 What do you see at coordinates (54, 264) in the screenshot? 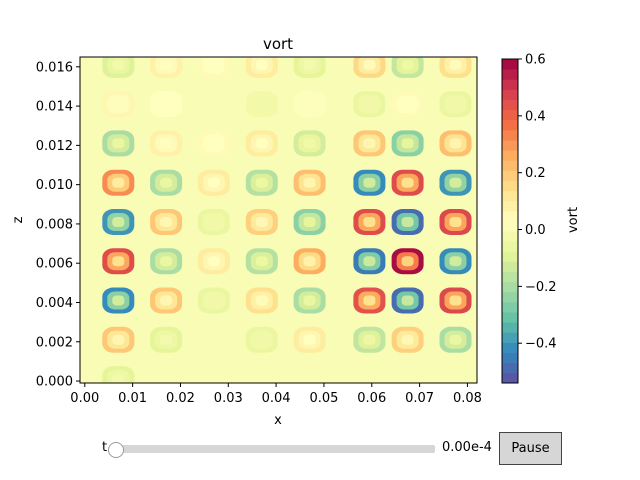
I see `y-tick-label: 0.006` at bounding box center [54, 264].